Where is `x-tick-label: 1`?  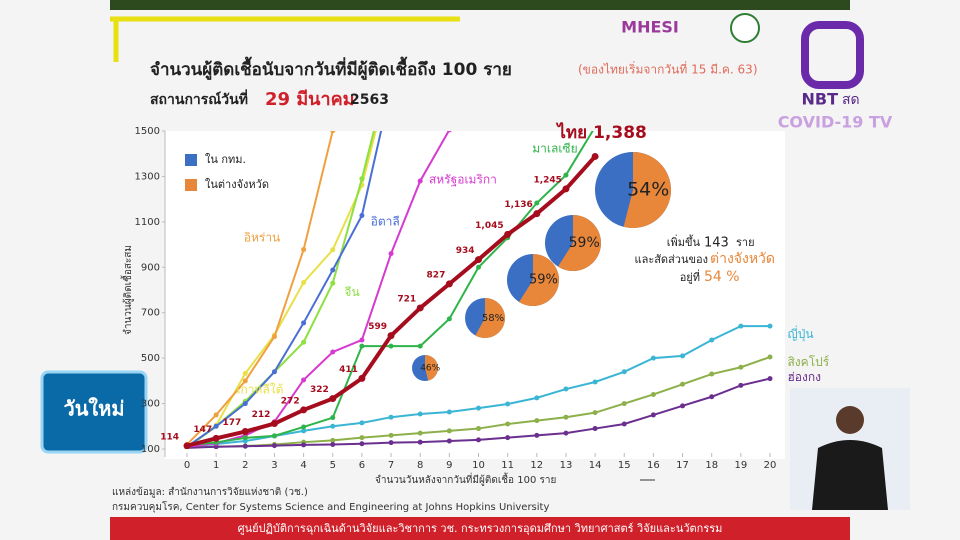
x-tick-label: 1 is located at coordinates (216, 465).